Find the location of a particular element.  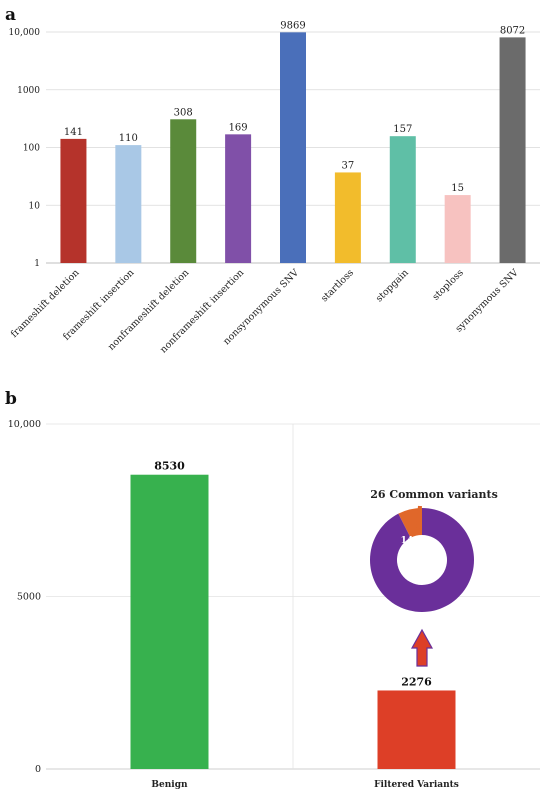

y-tick-label: 0 is located at coordinates (38, 769).